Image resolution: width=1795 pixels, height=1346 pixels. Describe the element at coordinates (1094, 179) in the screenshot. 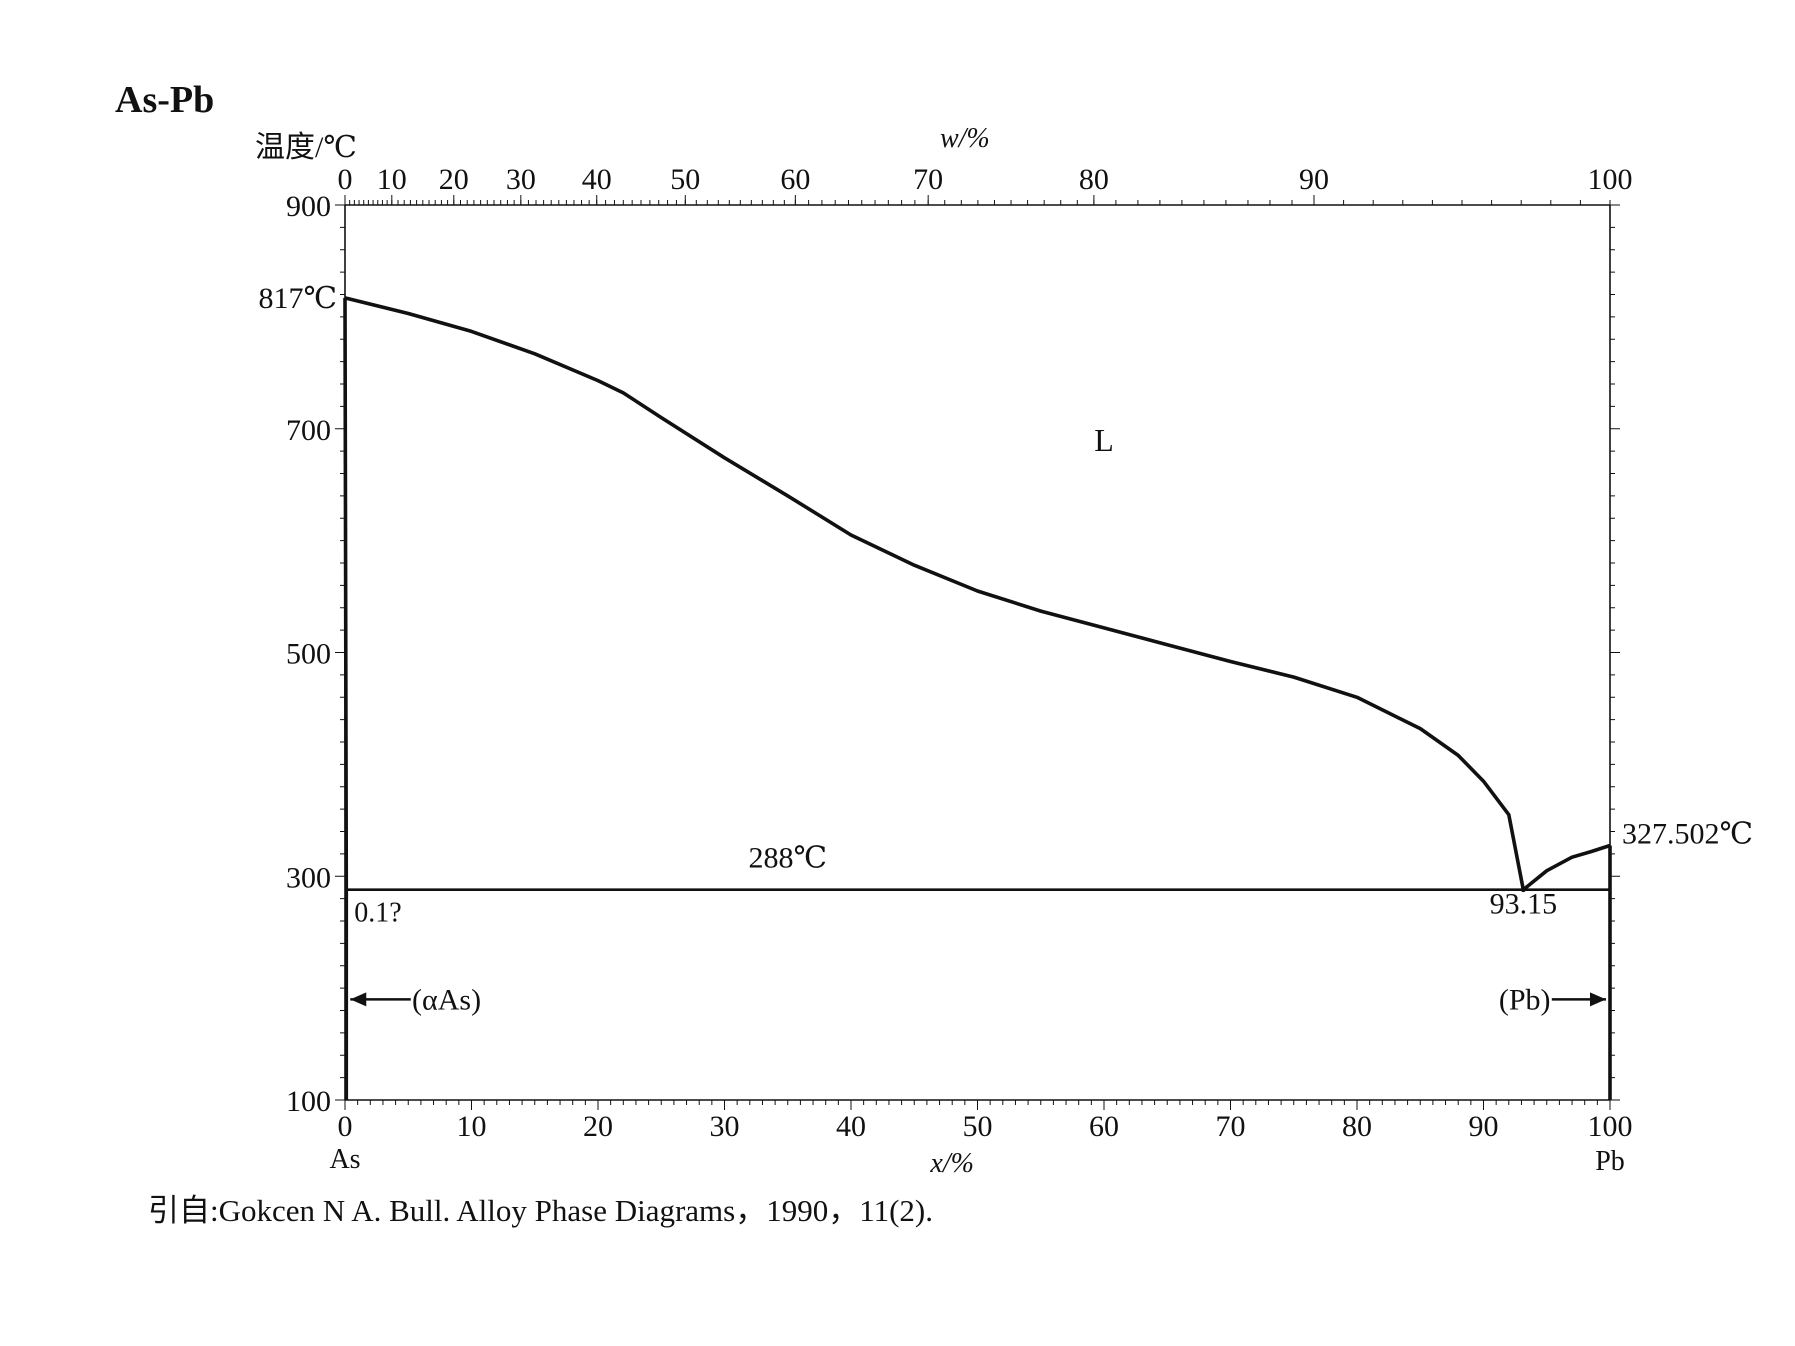

I see `x2-tick-label: 80` at that location.